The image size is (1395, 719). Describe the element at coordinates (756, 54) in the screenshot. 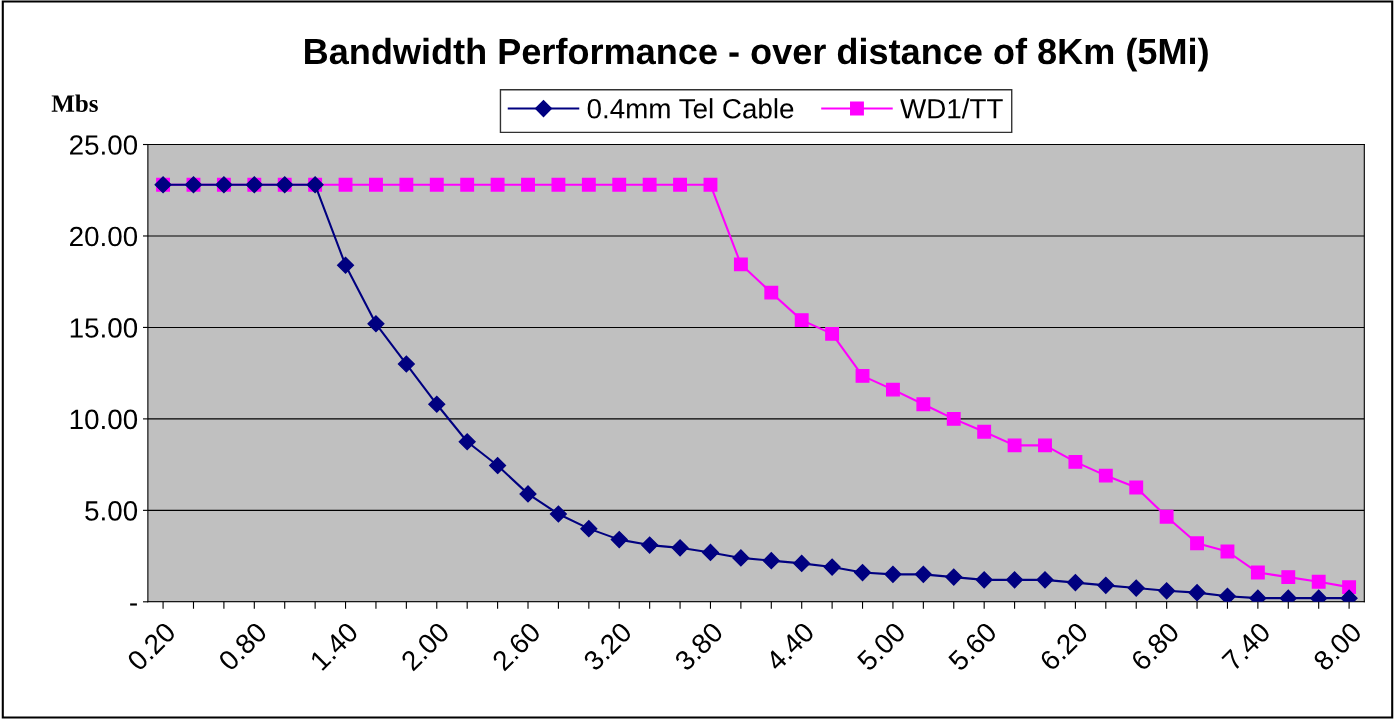

I see `chart-title: Bandwidth Performance - over distance of 8Km (5Mi)` at that location.